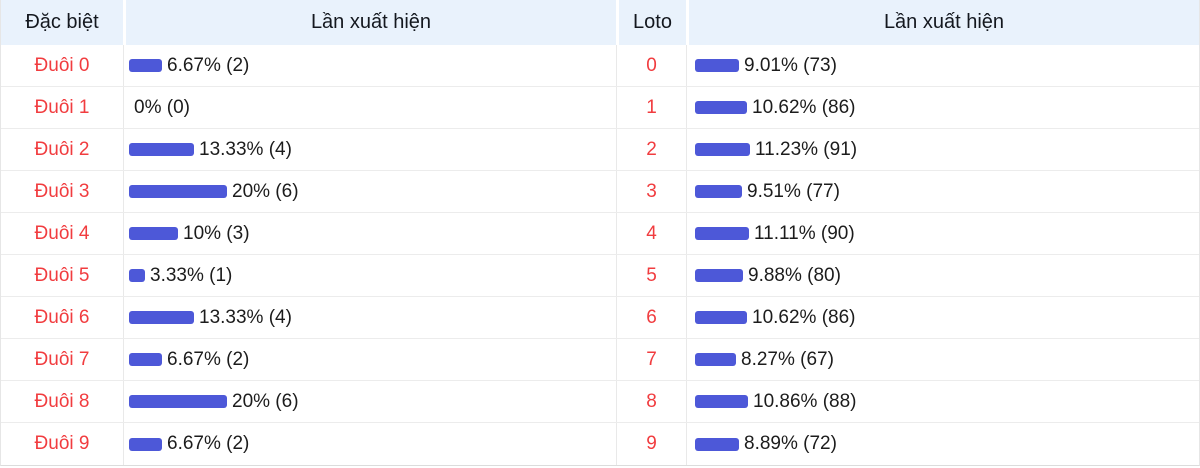 This screenshot has width=1200, height=468. Describe the element at coordinates (651, 317) in the screenshot. I see `loto-digit-label: 6` at that location.